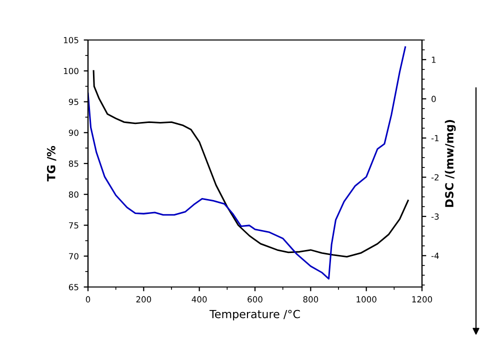 The image size is (490, 344). Describe the element at coordinates (199, 299) in the screenshot. I see `x-tick-label: 400` at that location.